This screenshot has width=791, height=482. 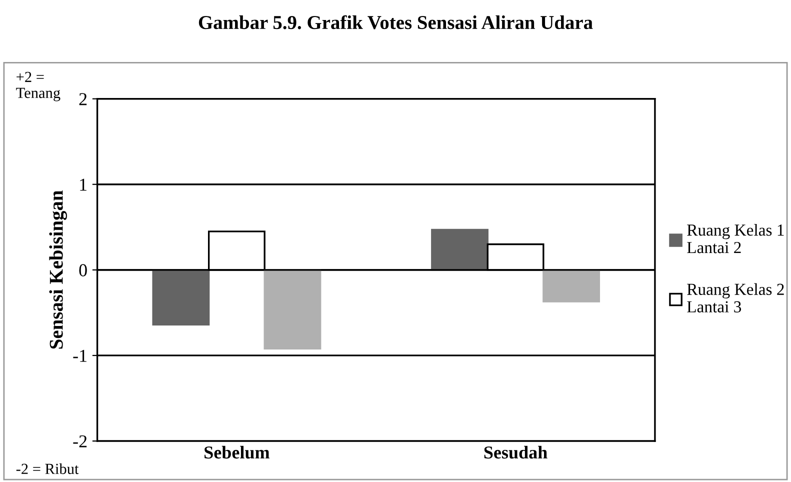 What do you see at coordinates (735, 297) in the screenshot?
I see `legend-label: Ruang Kelas 2 Lantai 3` at bounding box center [735, 297].